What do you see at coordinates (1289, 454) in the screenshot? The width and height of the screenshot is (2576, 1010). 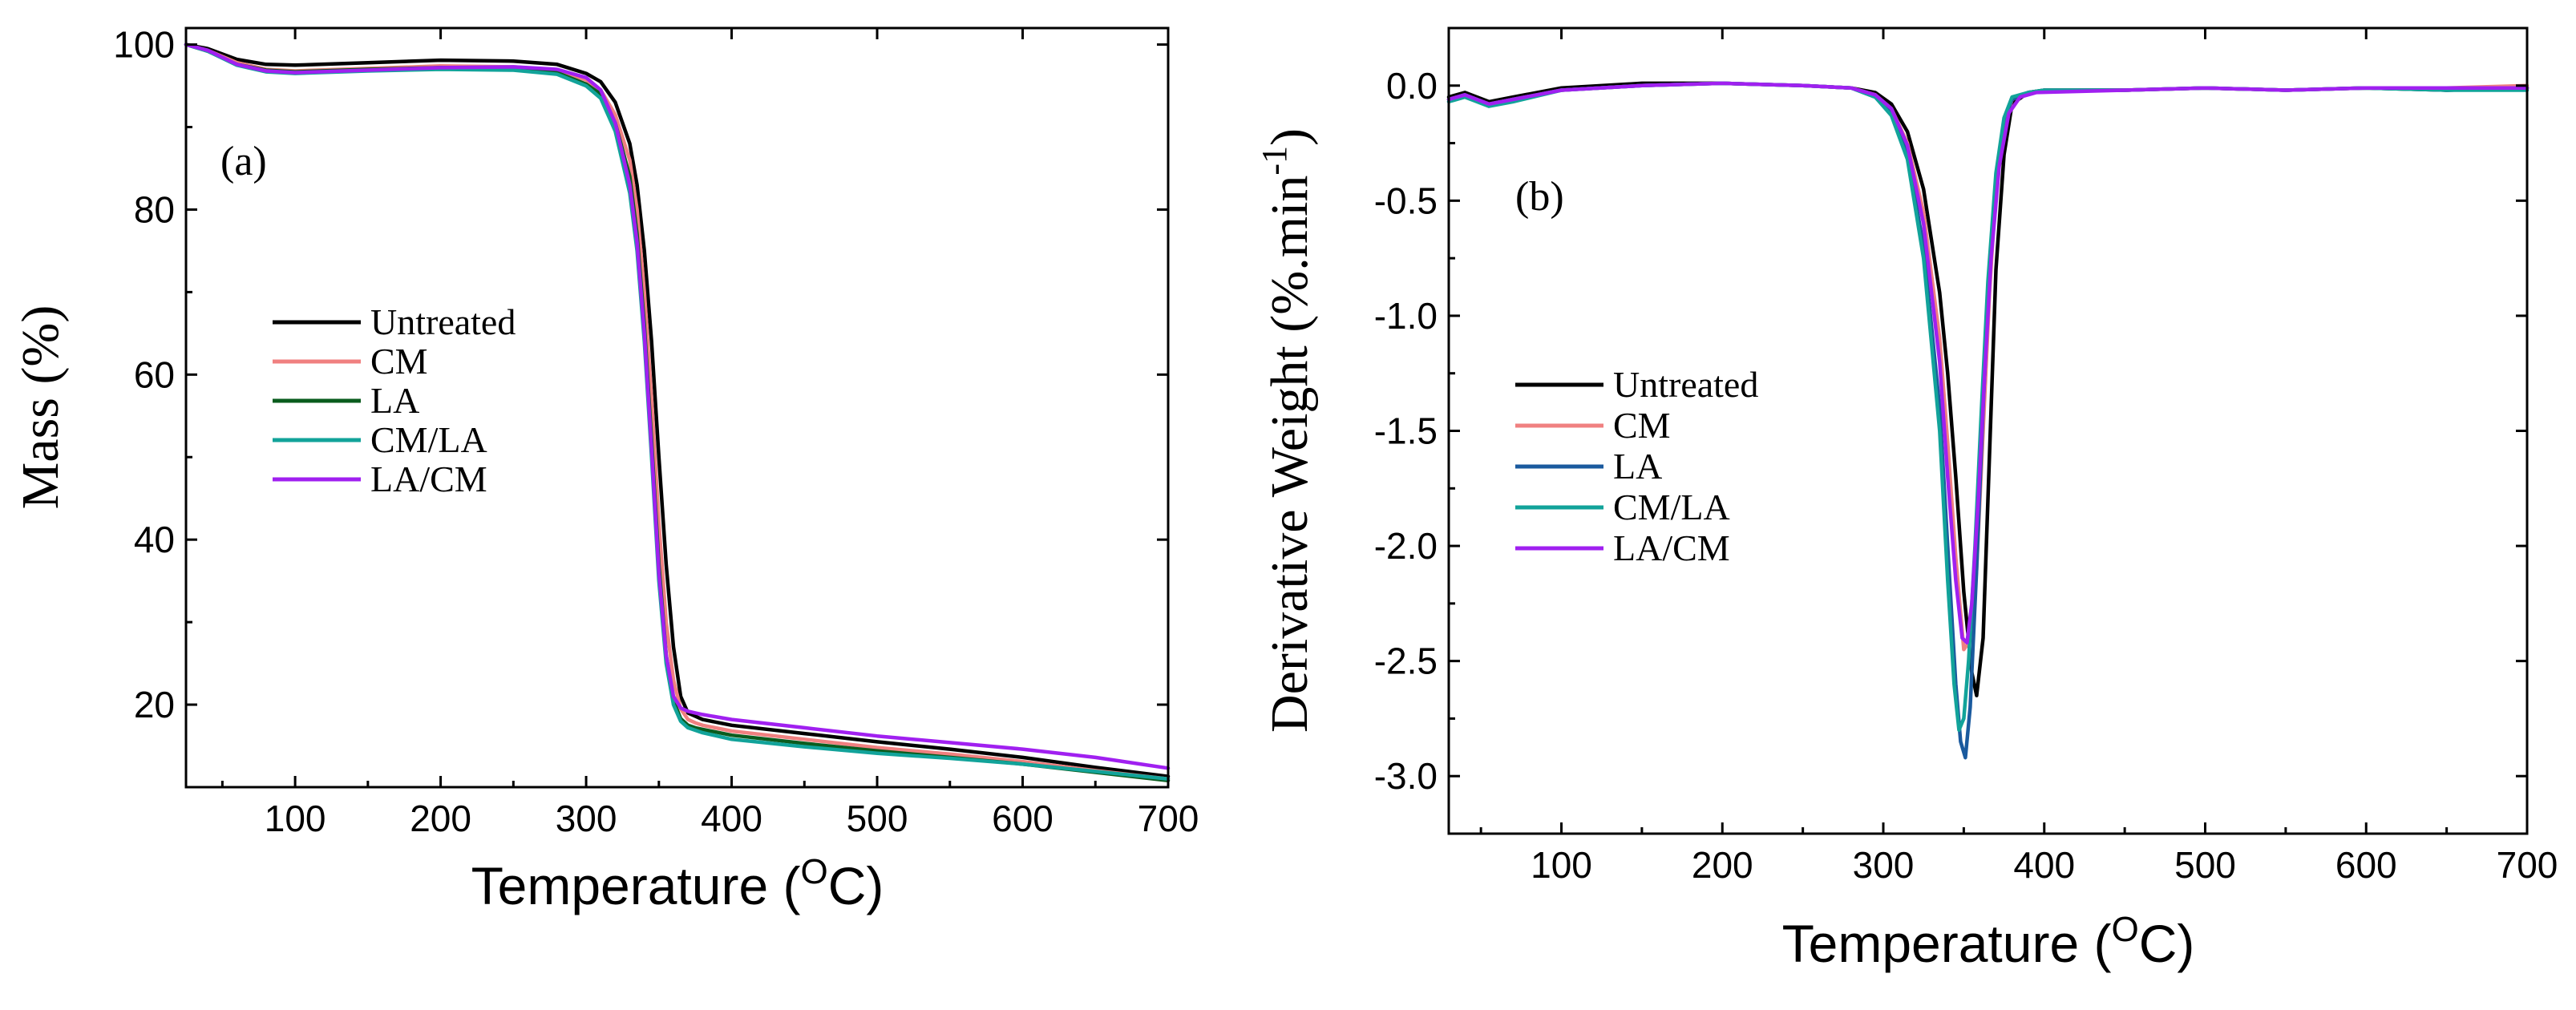 I see `panel-b-ylabel-main: Derivative Weight (%.min` at bounding box center [1289, 454].